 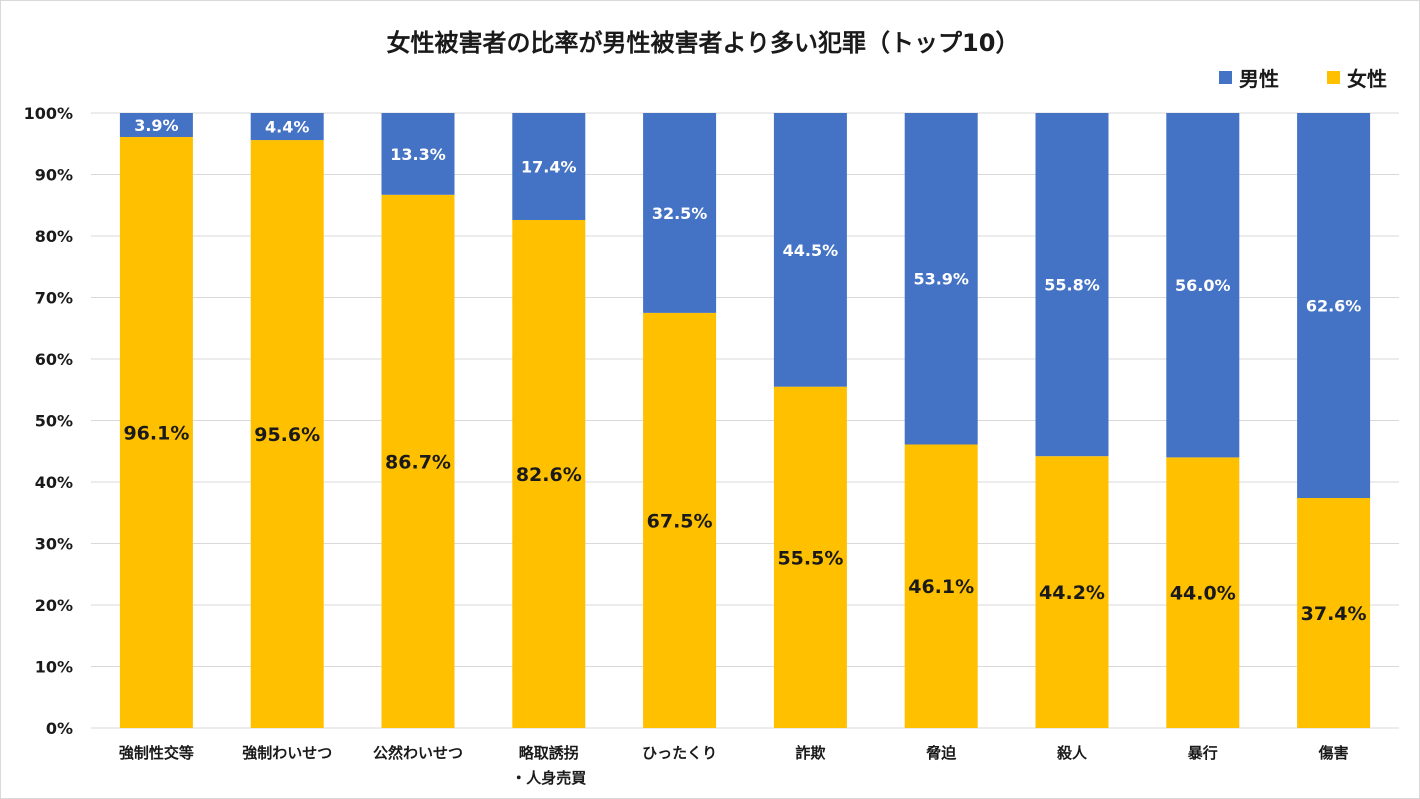 I want to click on x-tick-label: 公然わいせつ, so click(x=418, y=753).